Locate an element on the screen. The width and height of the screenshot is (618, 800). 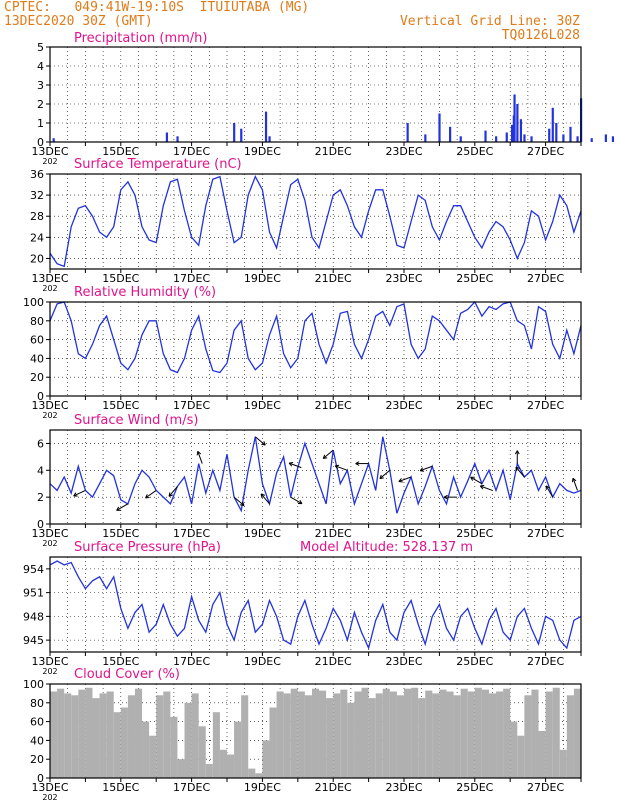
y-tick-label: 60 is located at coordinates (37, 722).